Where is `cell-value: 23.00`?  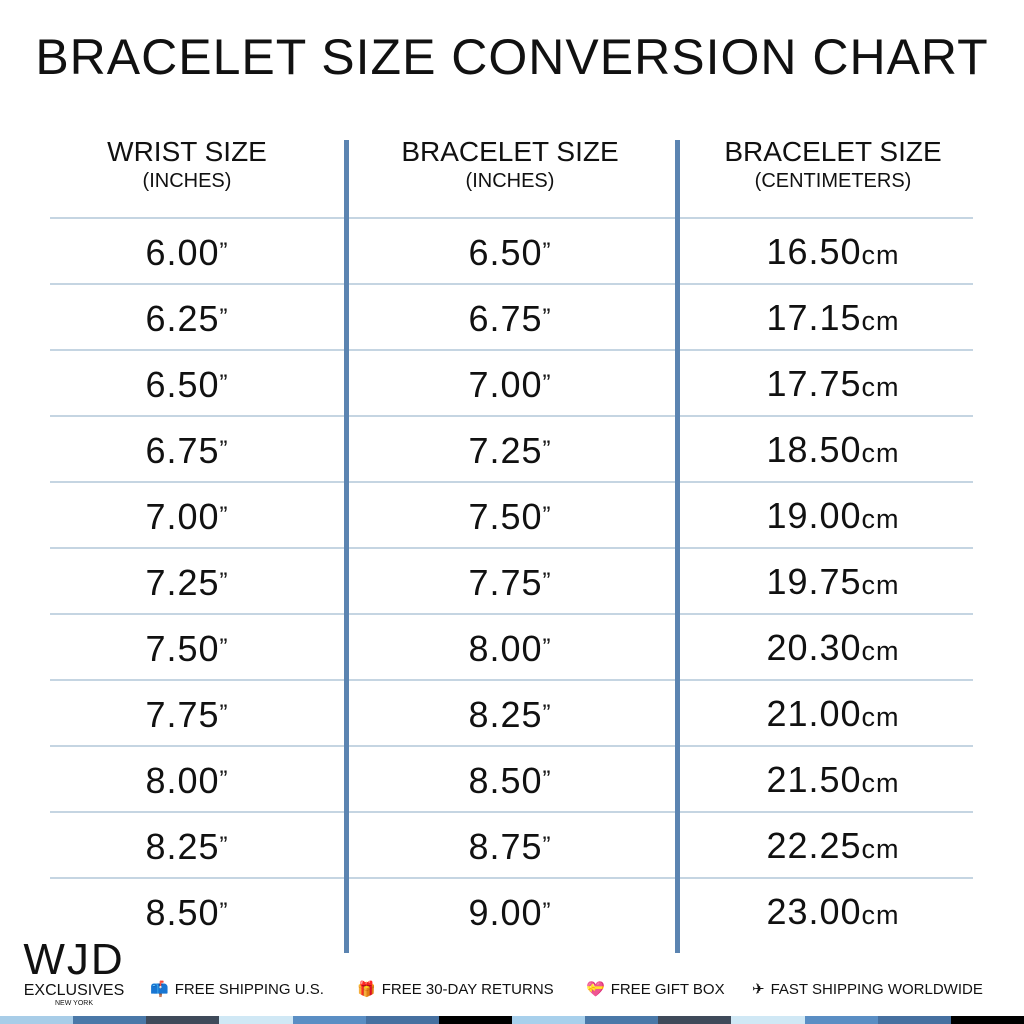 cell-value: 23.00 is located at coordinates (814, 911).